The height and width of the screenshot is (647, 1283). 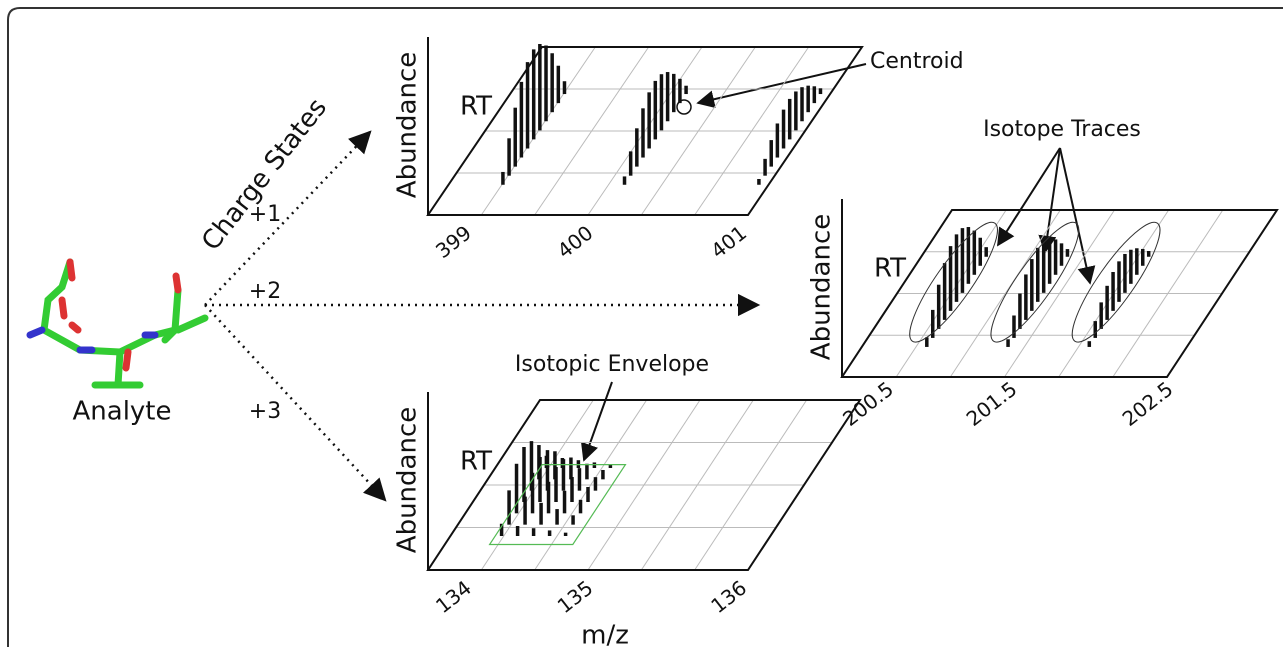 I want to click on x-axis-label: m/z, so click(x=605, y=634).